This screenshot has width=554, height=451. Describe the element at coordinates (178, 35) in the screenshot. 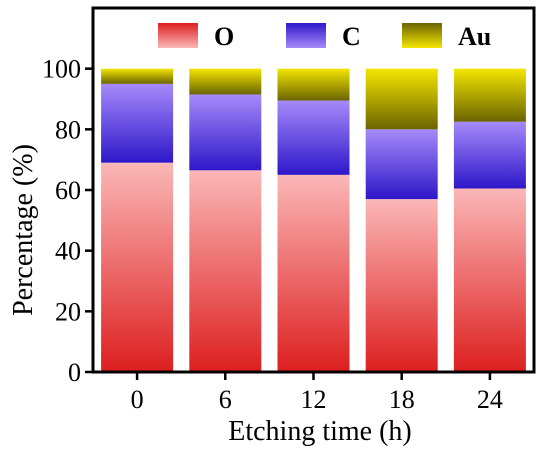

I see `legend-swatch-o` at that location.